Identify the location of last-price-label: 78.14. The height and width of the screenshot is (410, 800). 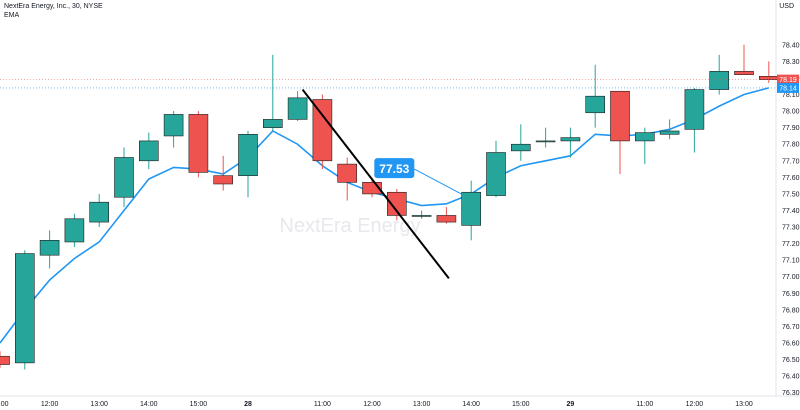
(788, 88).